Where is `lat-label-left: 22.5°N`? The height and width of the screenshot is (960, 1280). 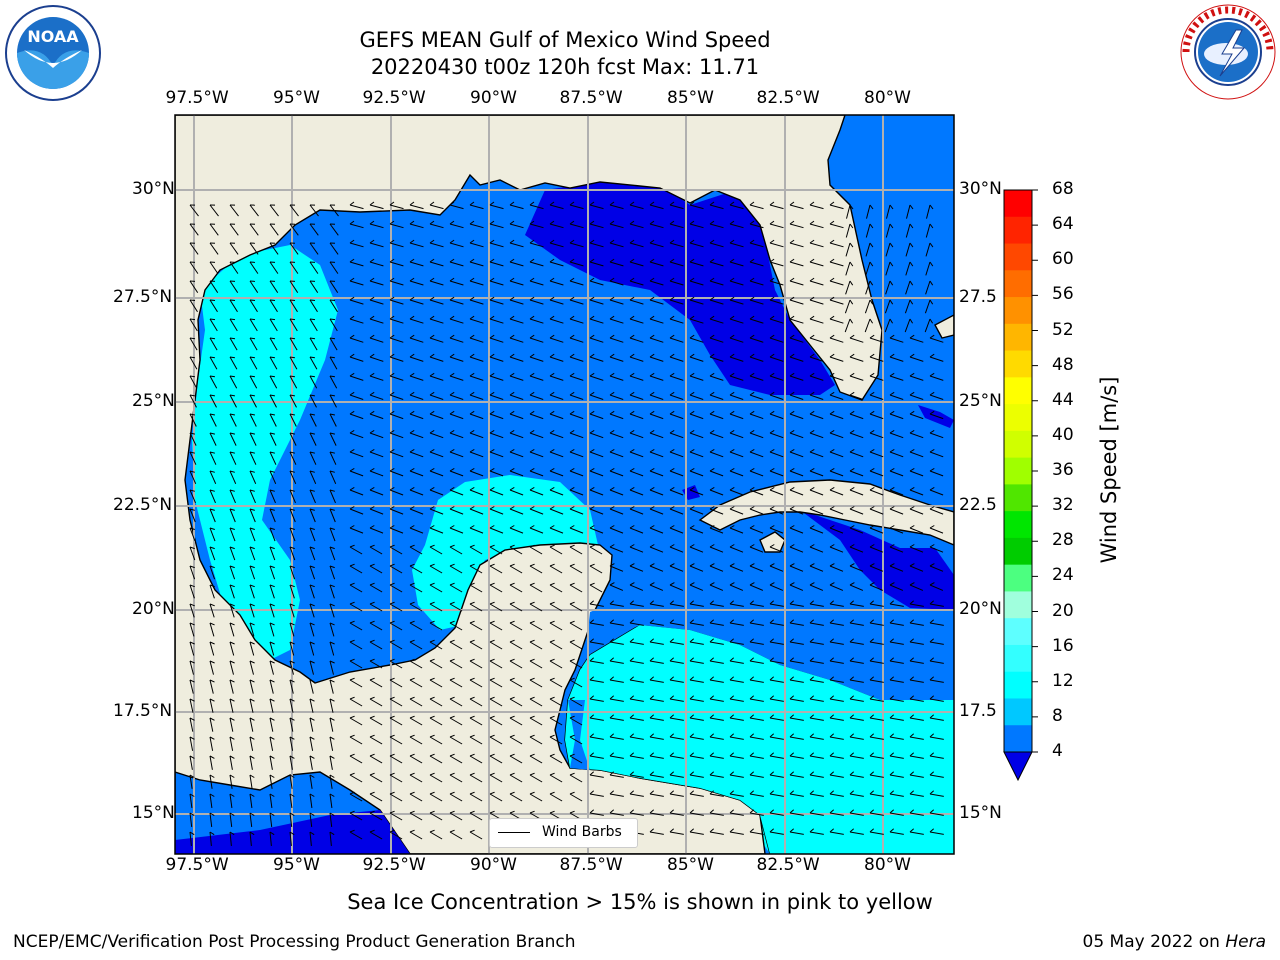
lat-label-left: 22.5°N is located at coordinates (143, 505).